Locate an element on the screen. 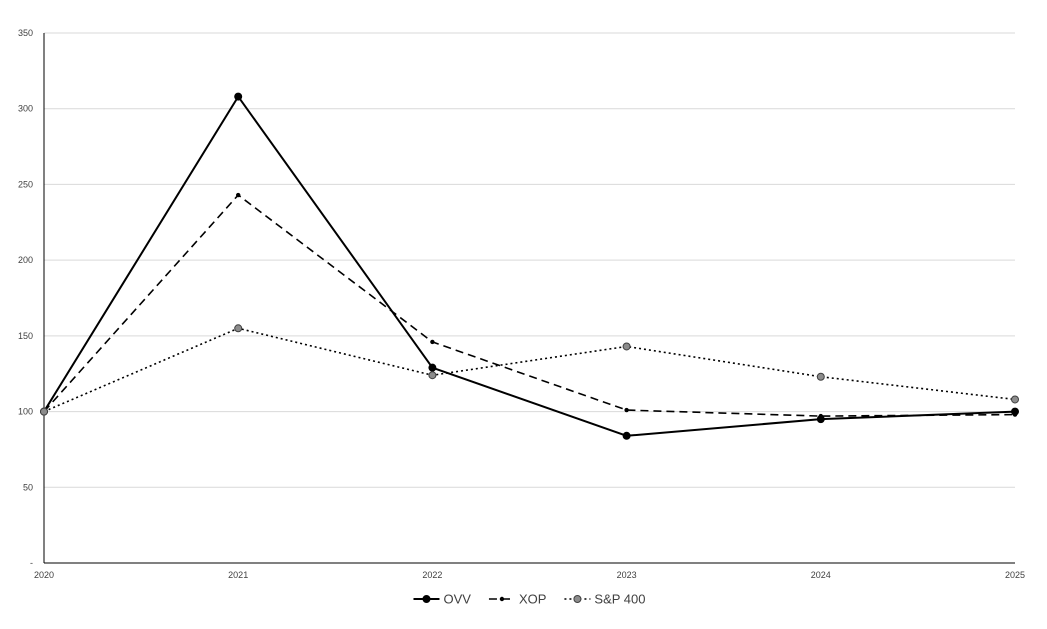 This screenshot has height=629, width=1047. x-tick-label: 2023 is located at coordinates (627, 575).